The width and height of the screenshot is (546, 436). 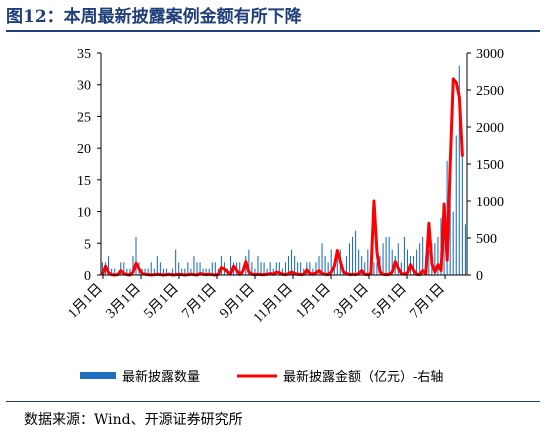 I want to click on left-tick-label: 30, so click(x=84, y=86).